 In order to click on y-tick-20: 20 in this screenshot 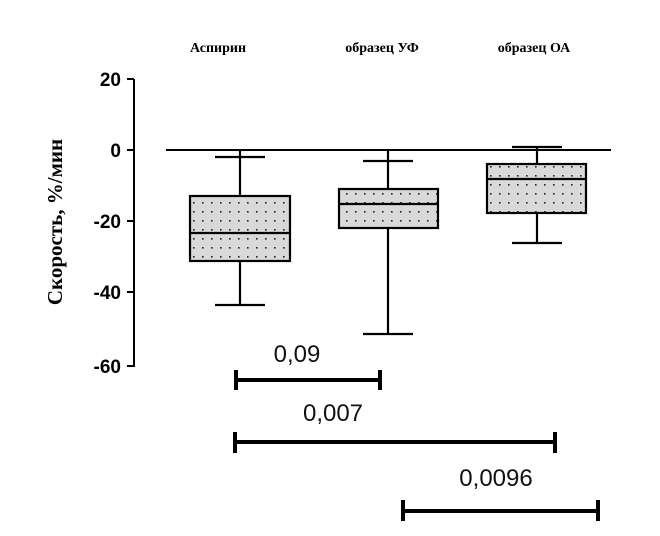, I will do `click(110, 80)`.